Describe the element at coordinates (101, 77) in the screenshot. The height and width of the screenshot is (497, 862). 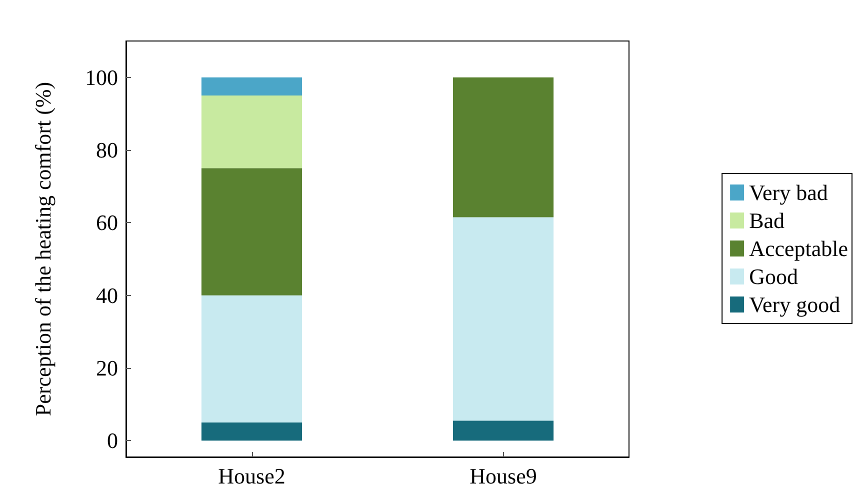
I see `y-tick-label: 100` at that location.